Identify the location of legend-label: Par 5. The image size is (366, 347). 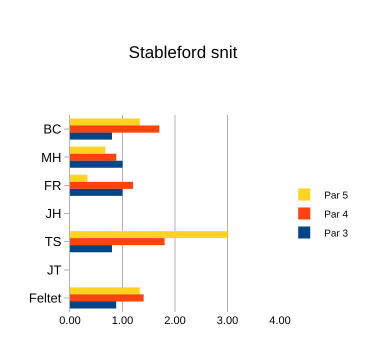
(336, 196).